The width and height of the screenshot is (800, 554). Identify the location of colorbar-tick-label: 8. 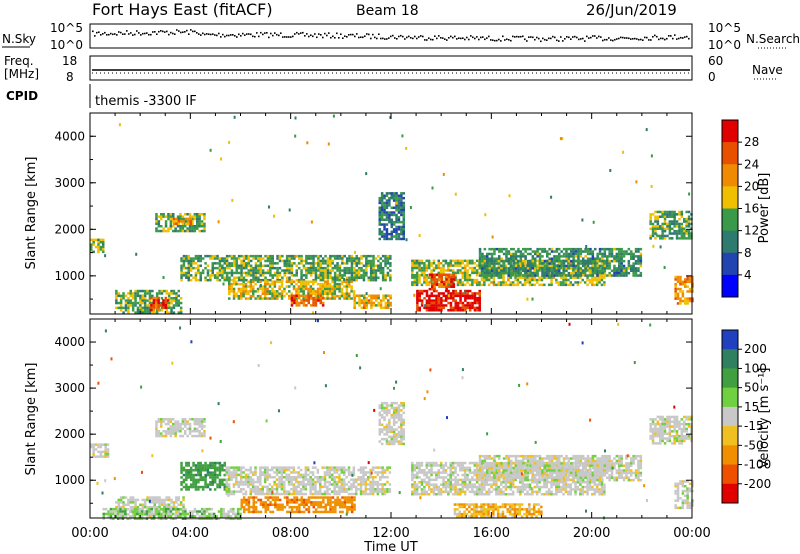
(748, 253).